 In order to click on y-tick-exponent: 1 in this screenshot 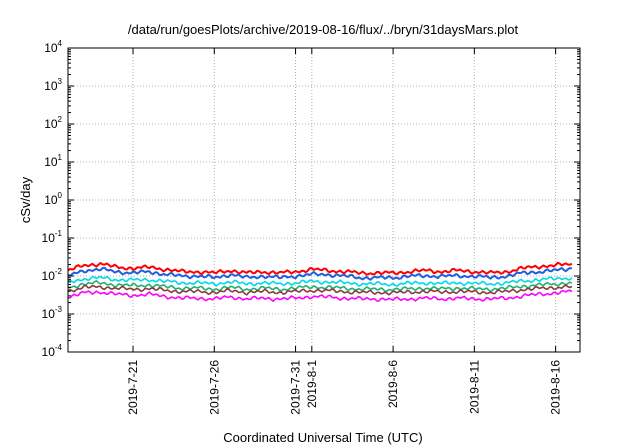, I will do `click(60, 157)`.